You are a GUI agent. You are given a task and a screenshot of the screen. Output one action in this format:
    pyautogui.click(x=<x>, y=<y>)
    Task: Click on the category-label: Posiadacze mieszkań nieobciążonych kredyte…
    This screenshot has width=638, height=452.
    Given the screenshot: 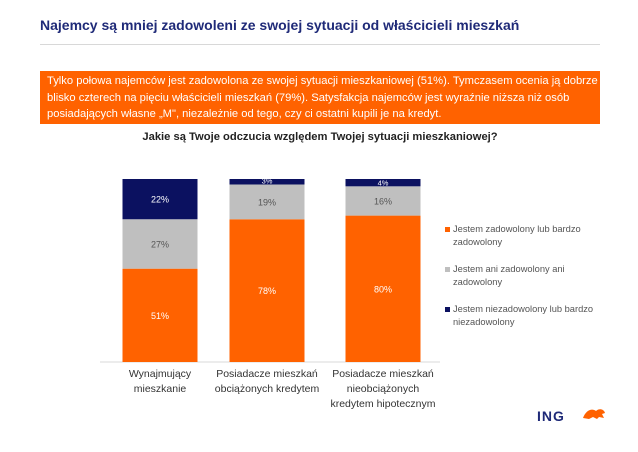 What is the action you would take?
    pyautogui.click(x=383, y=389)
    